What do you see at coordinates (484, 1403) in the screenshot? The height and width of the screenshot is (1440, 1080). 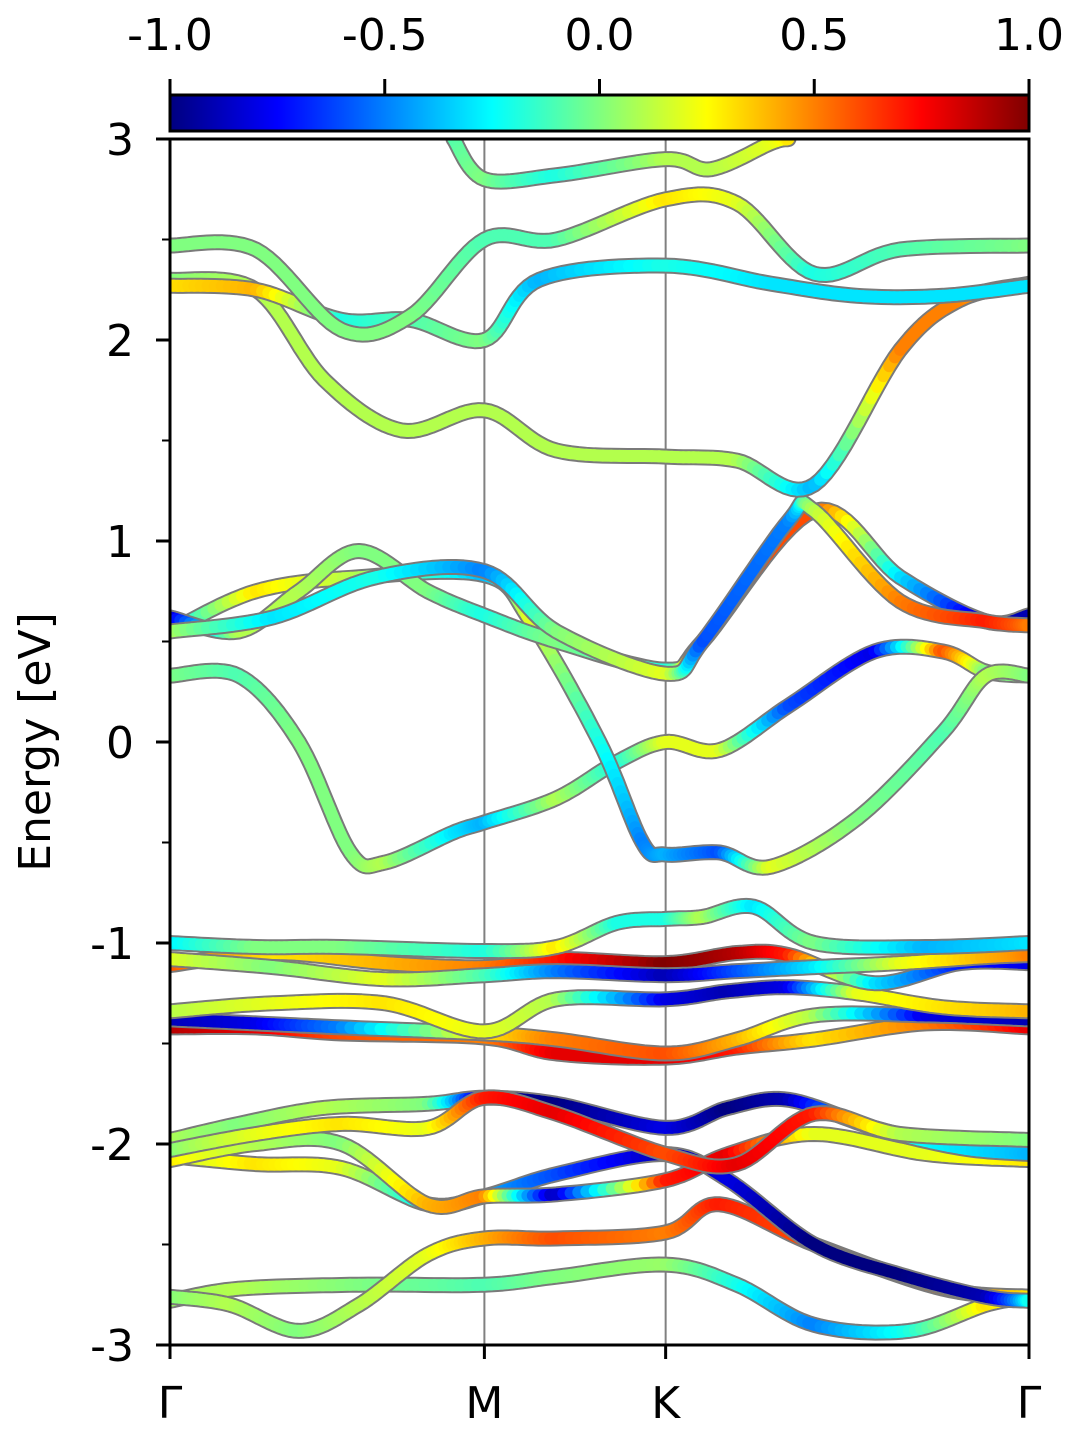 I see `kpoint-label: M` at bounding box center [484, 1403].